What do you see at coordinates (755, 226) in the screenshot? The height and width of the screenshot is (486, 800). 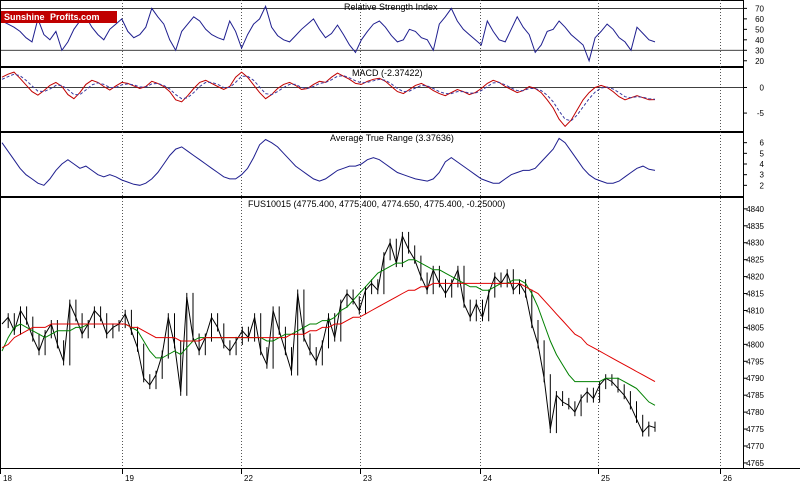 I see `ytick-label-p4-14: 4835` at bounding box center [755, 226].